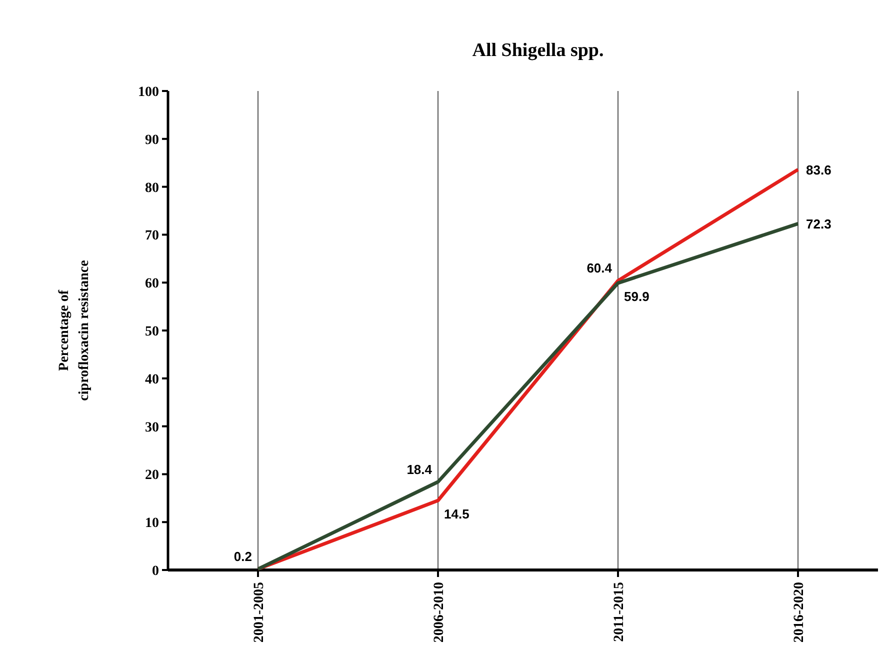 The width and height of the screenshot is (886, 672). Describe the element at coordinates (152, 476) in the screenshot. I see `y-tick-label: 20` at that location.